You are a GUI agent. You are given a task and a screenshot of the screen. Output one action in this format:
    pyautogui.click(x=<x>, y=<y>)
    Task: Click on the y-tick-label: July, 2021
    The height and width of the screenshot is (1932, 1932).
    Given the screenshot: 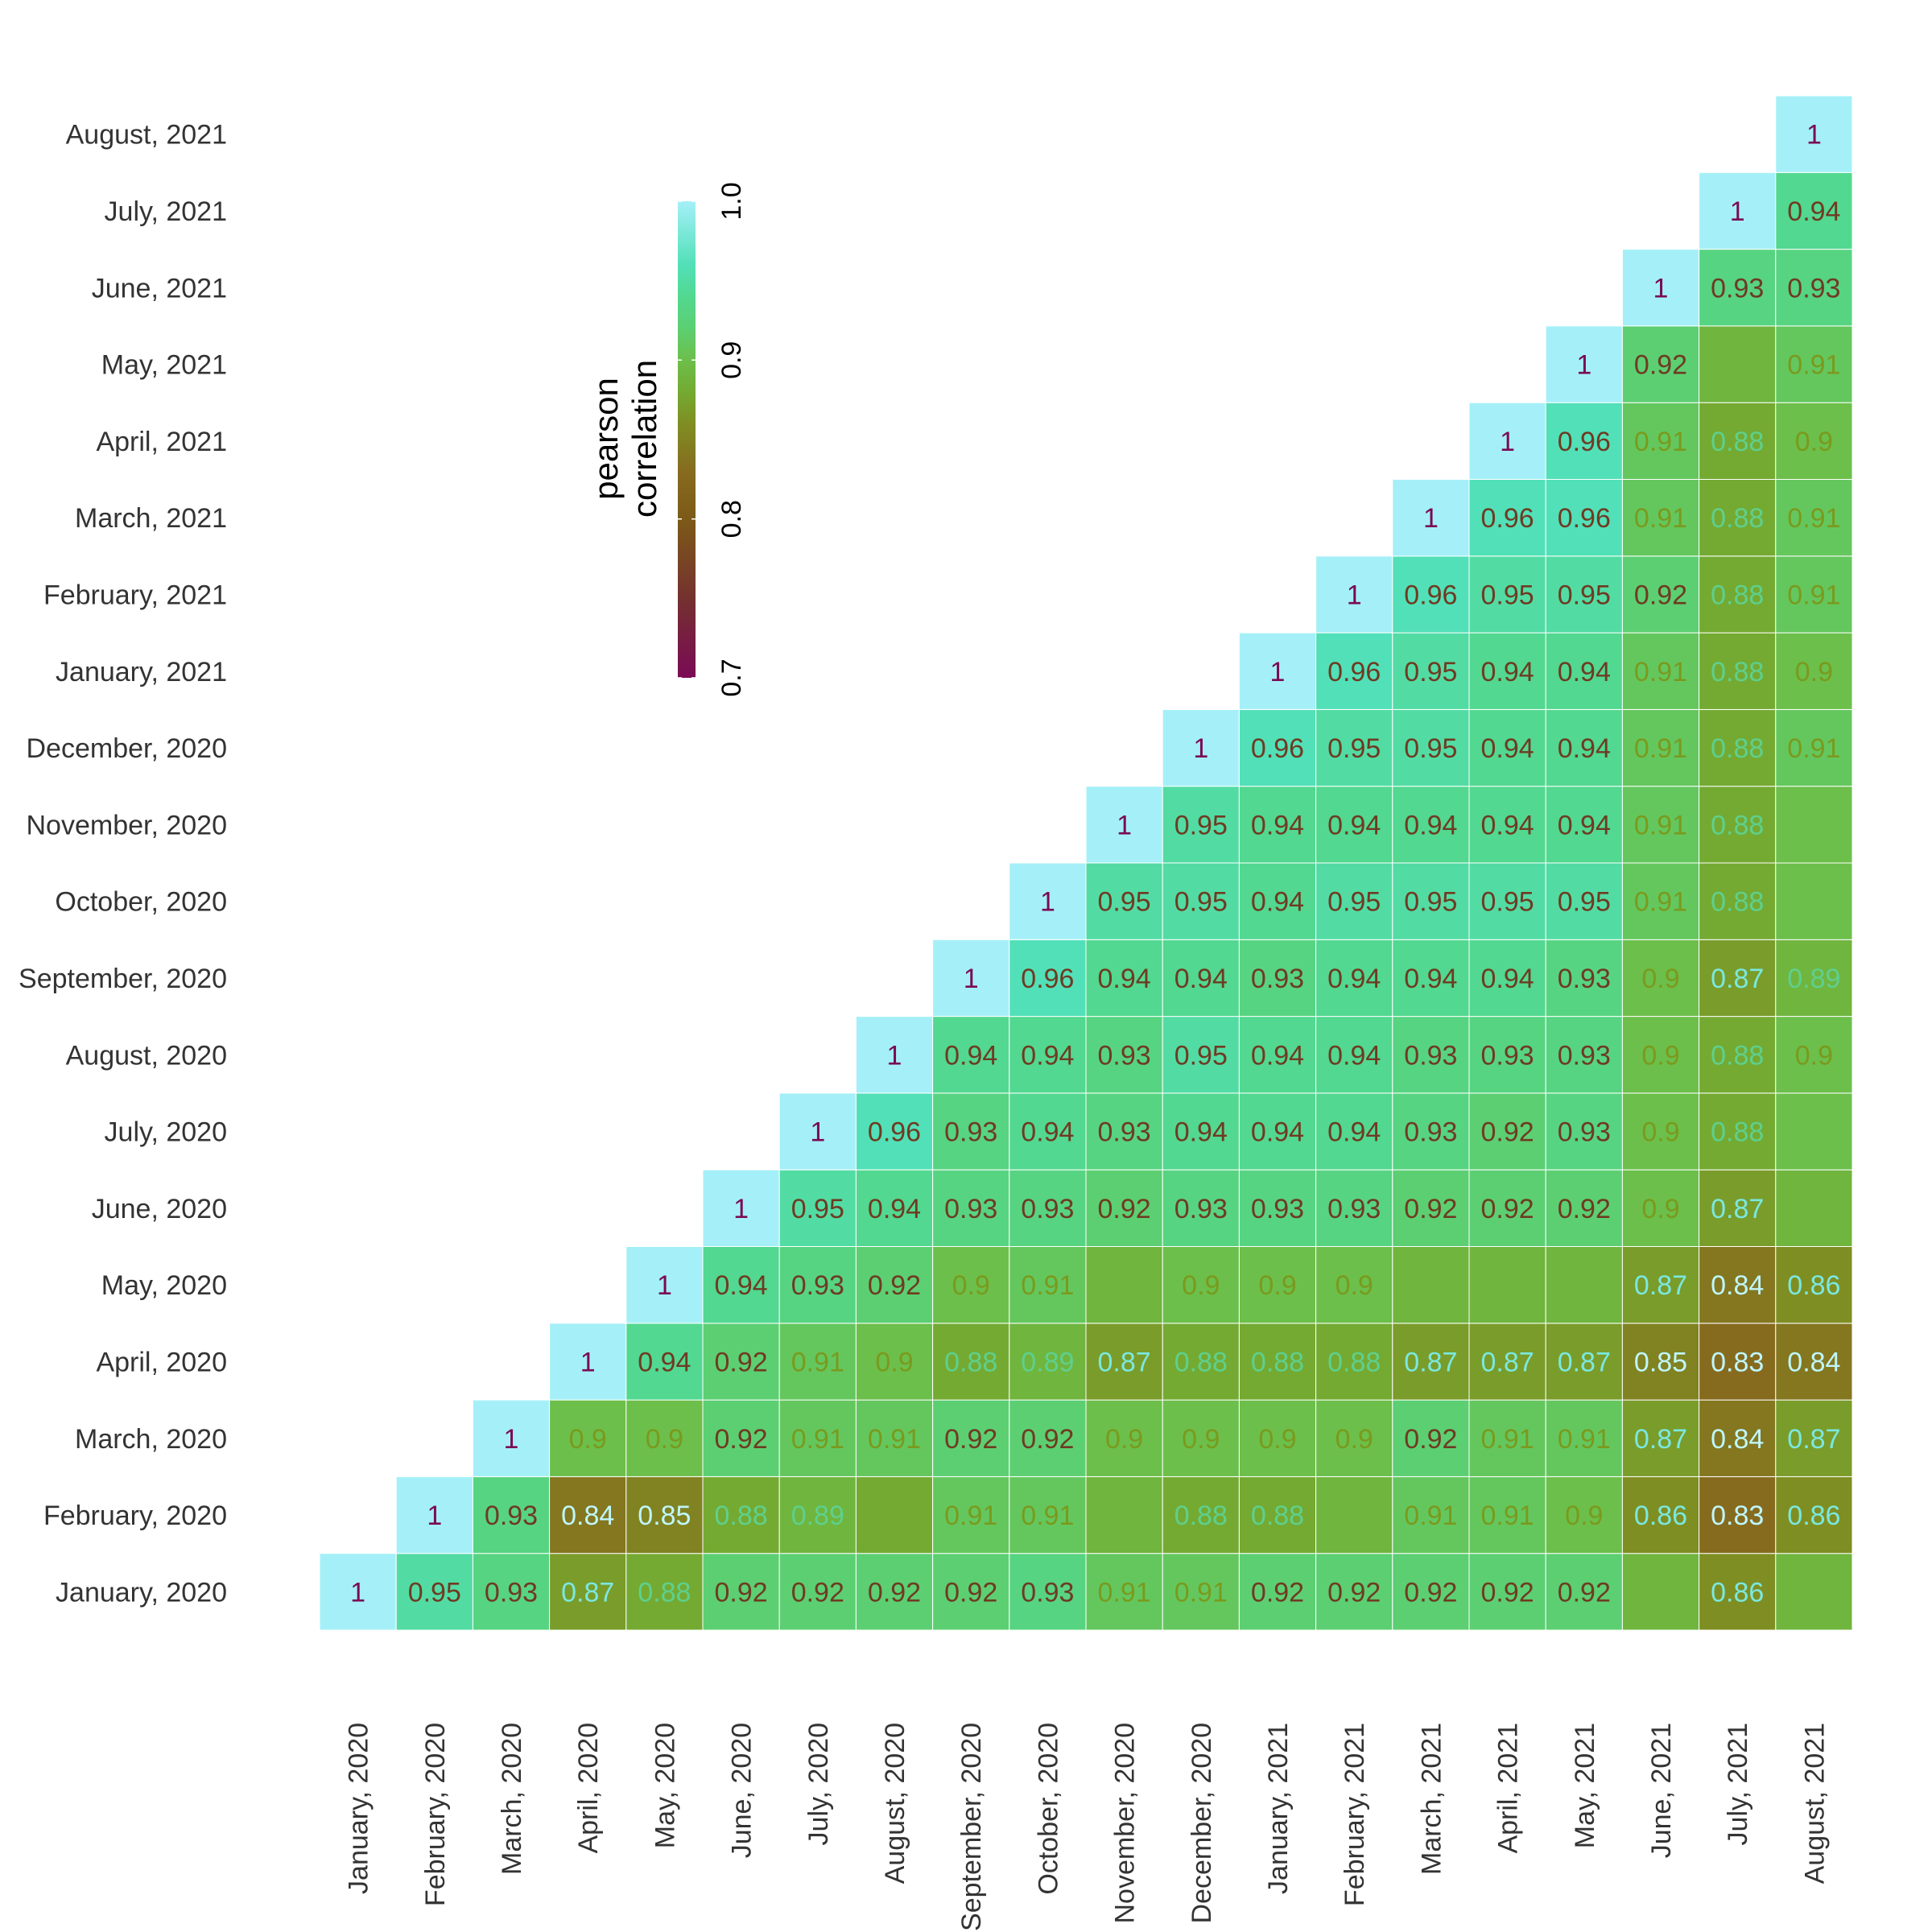 What is the action you would take?
    pyautogui.click(x=166, y=211)
    